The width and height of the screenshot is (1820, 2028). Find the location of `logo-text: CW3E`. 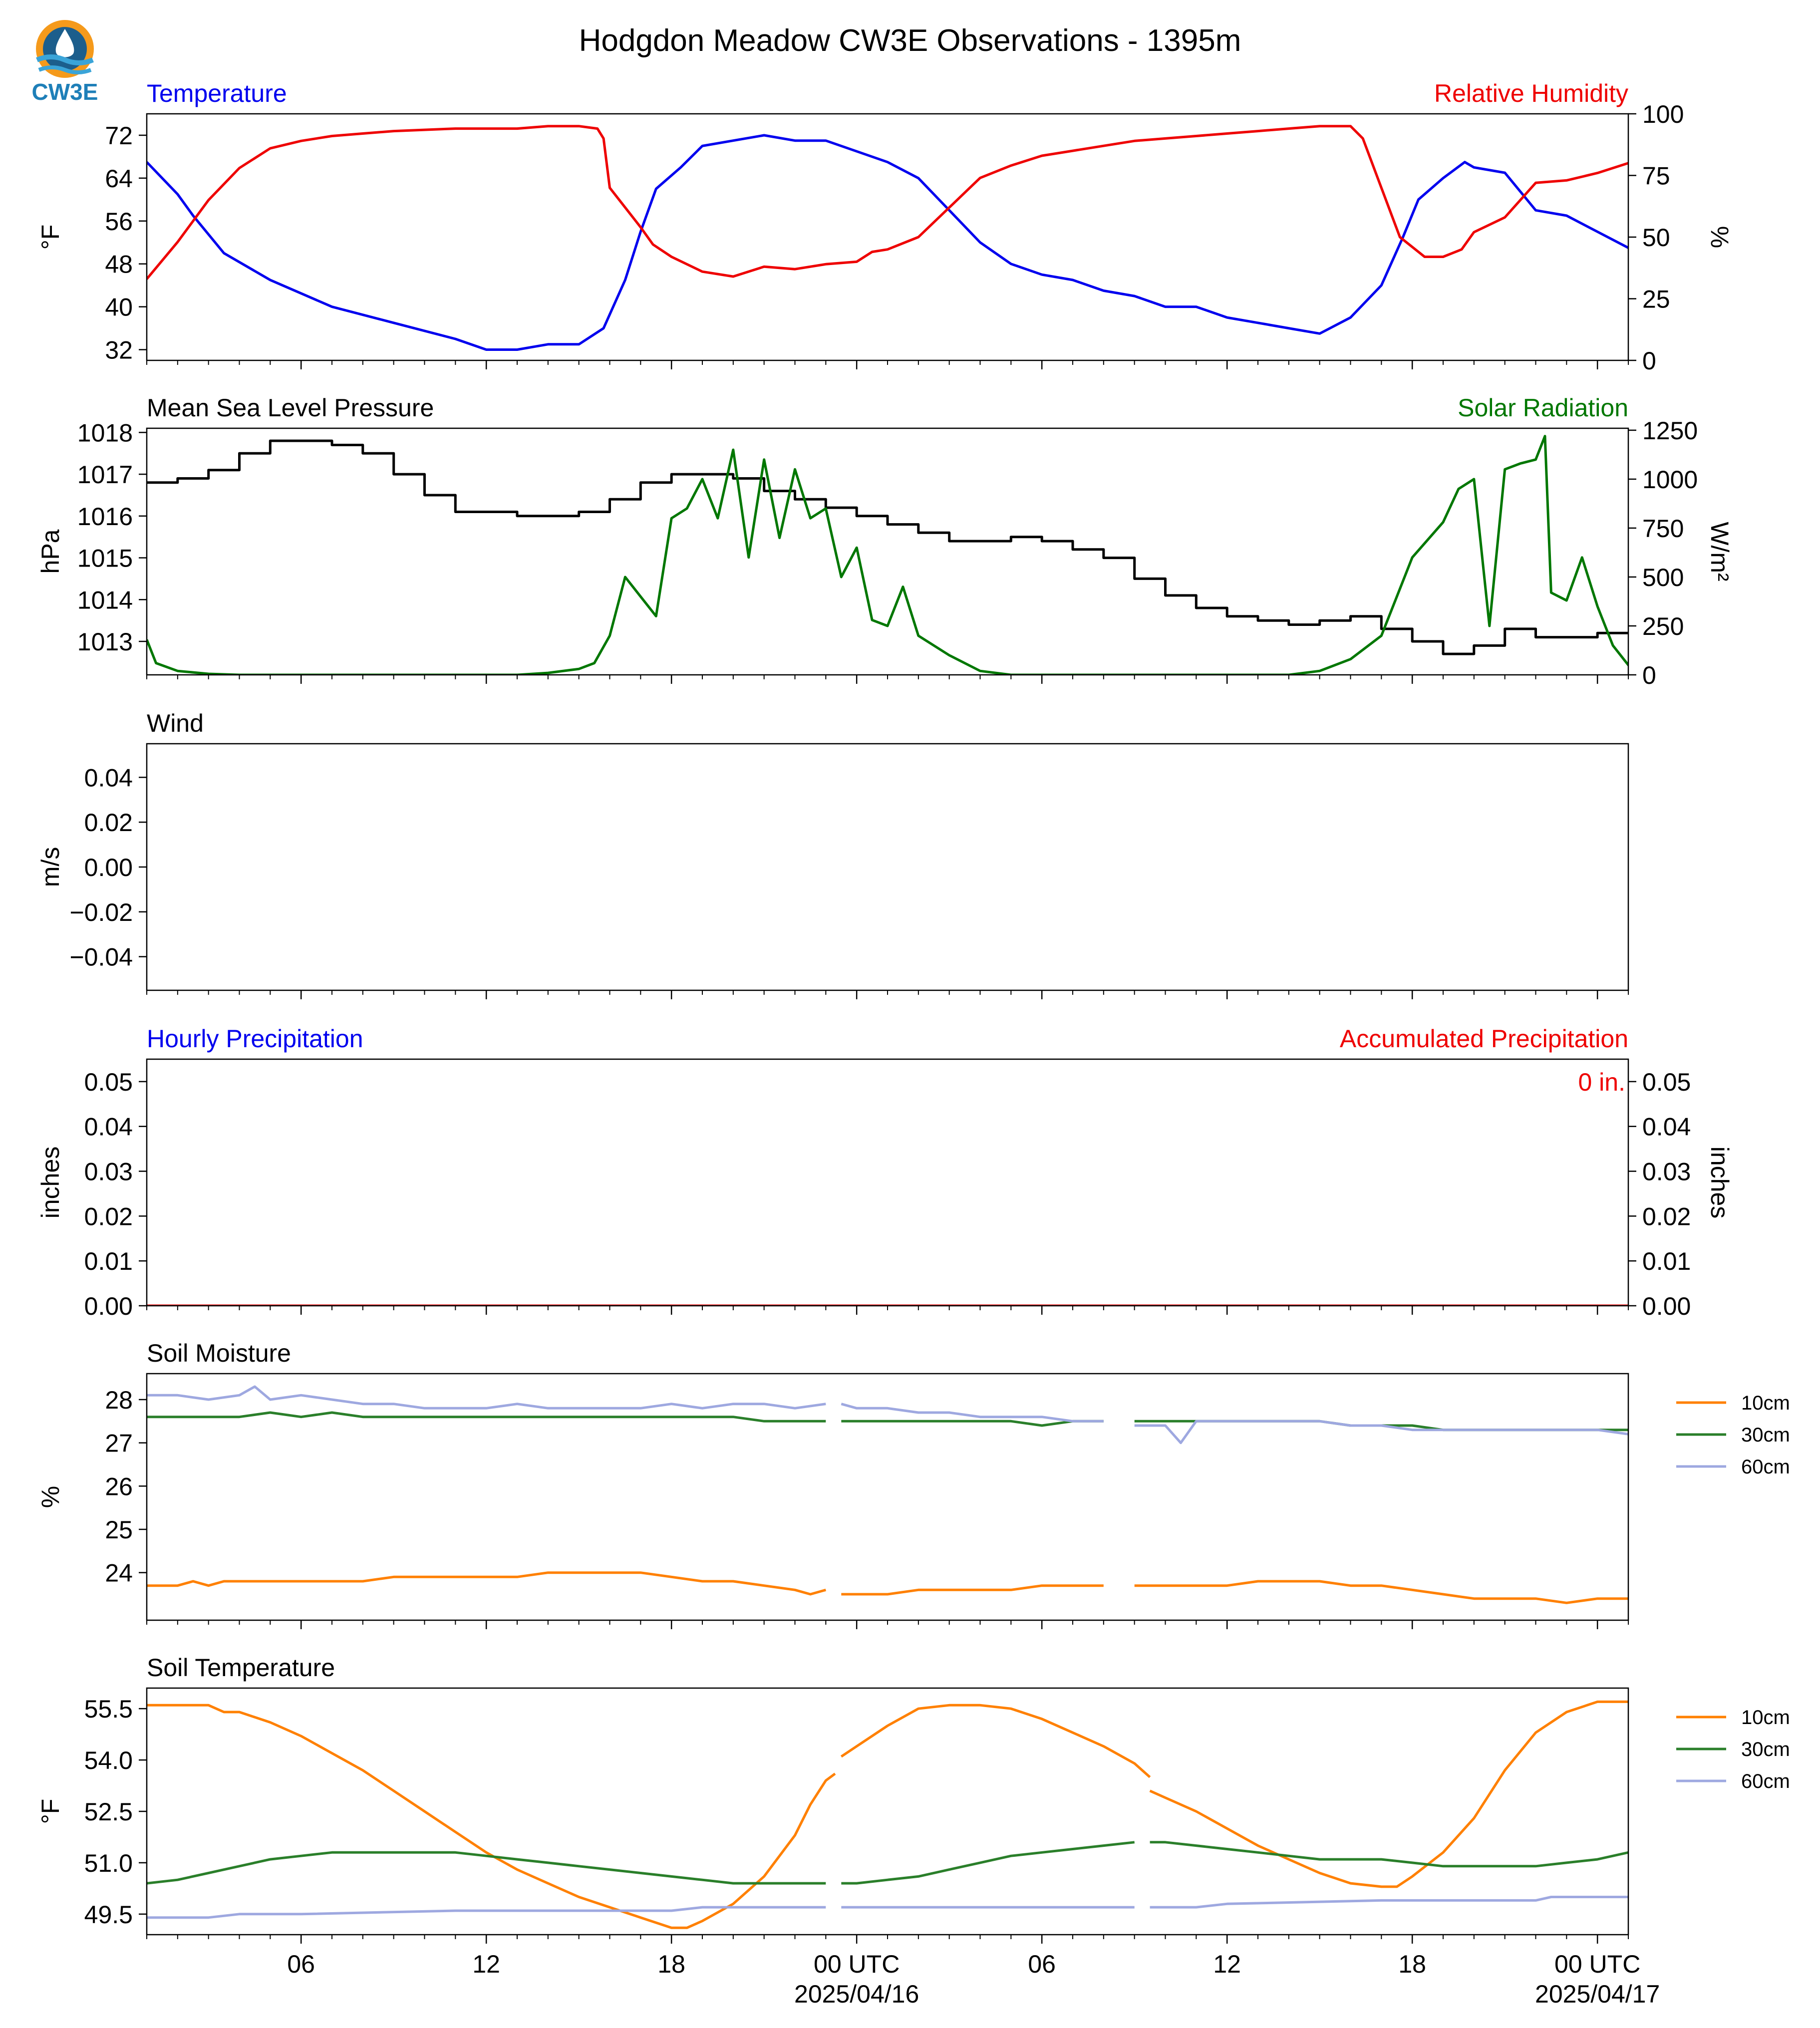

logo-text: CW3E is located at coordinates (65, 92).